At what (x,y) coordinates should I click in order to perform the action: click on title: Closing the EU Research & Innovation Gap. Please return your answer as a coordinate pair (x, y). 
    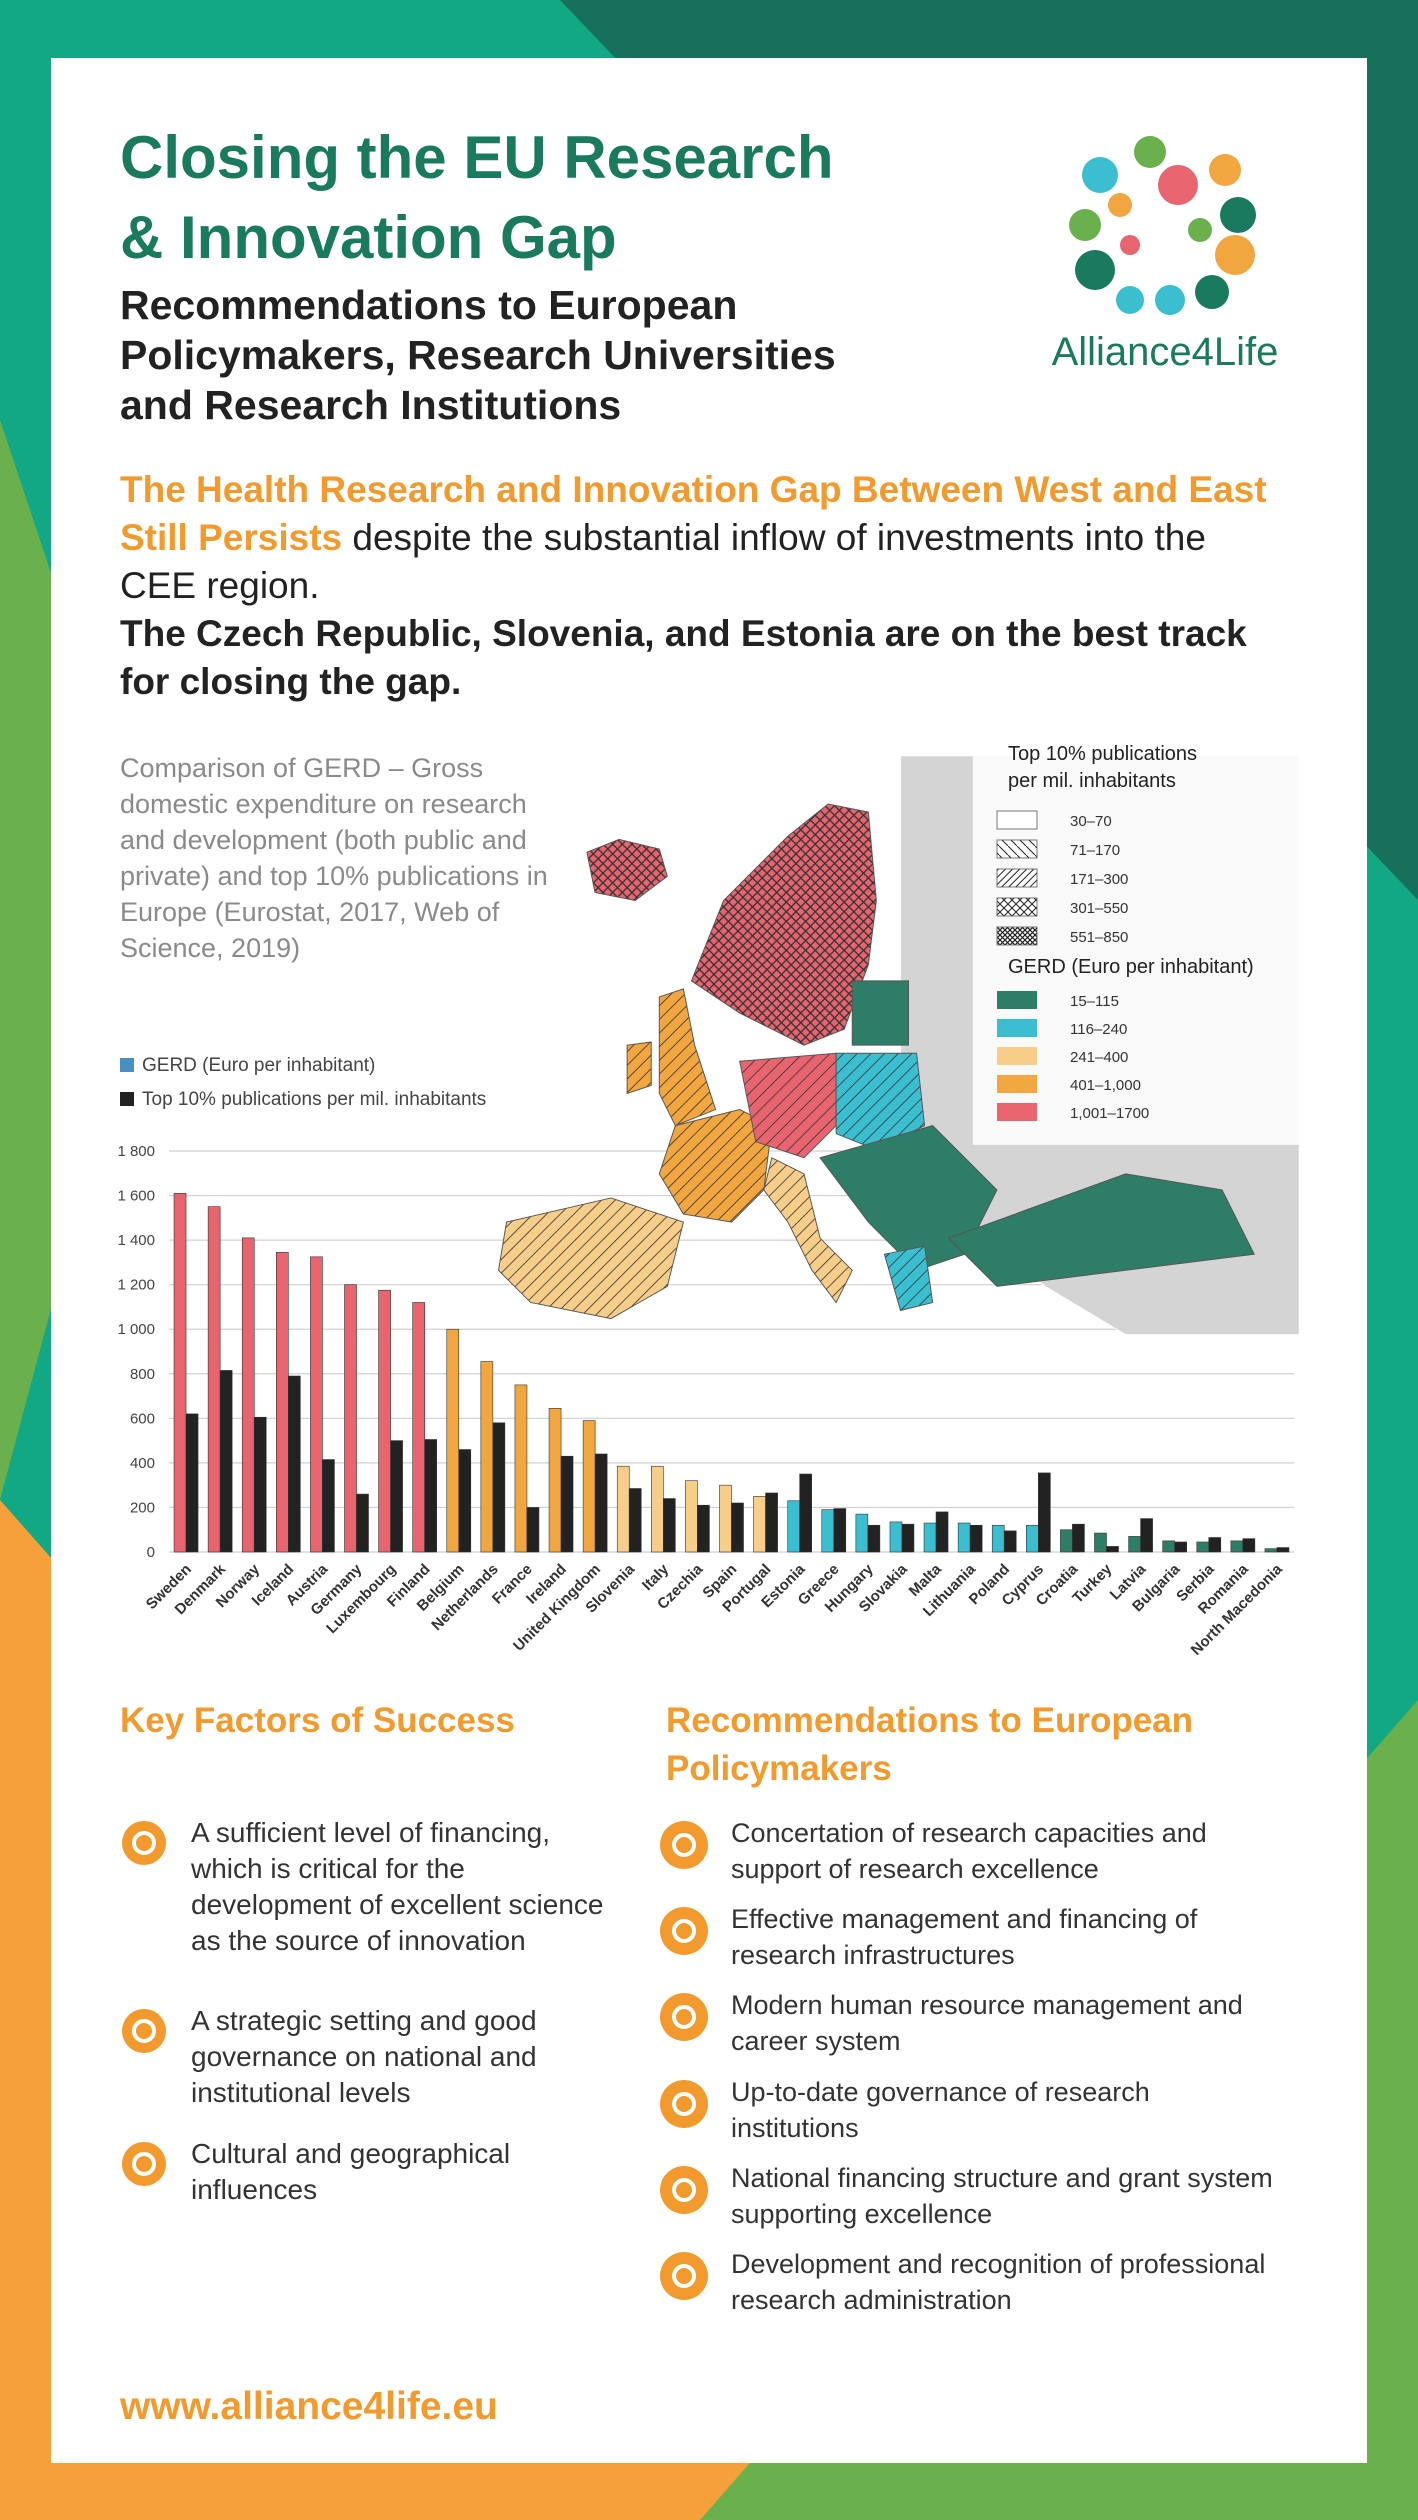
    Looking at the image, I should click on (477, 198).